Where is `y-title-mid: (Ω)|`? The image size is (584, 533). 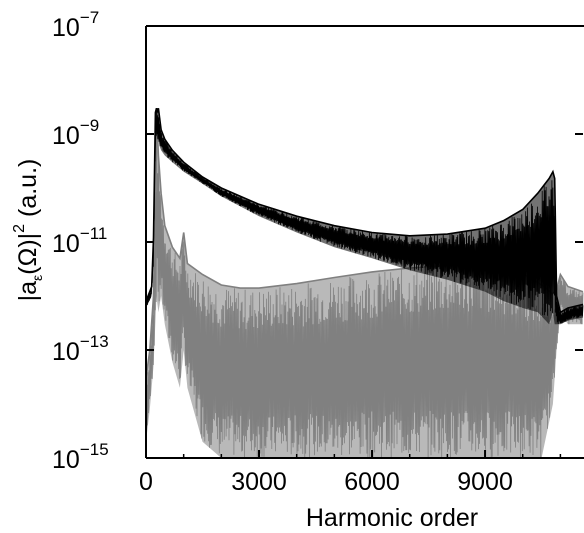
y-title-mid: (Ω)| is located at coordinates (28, 254).